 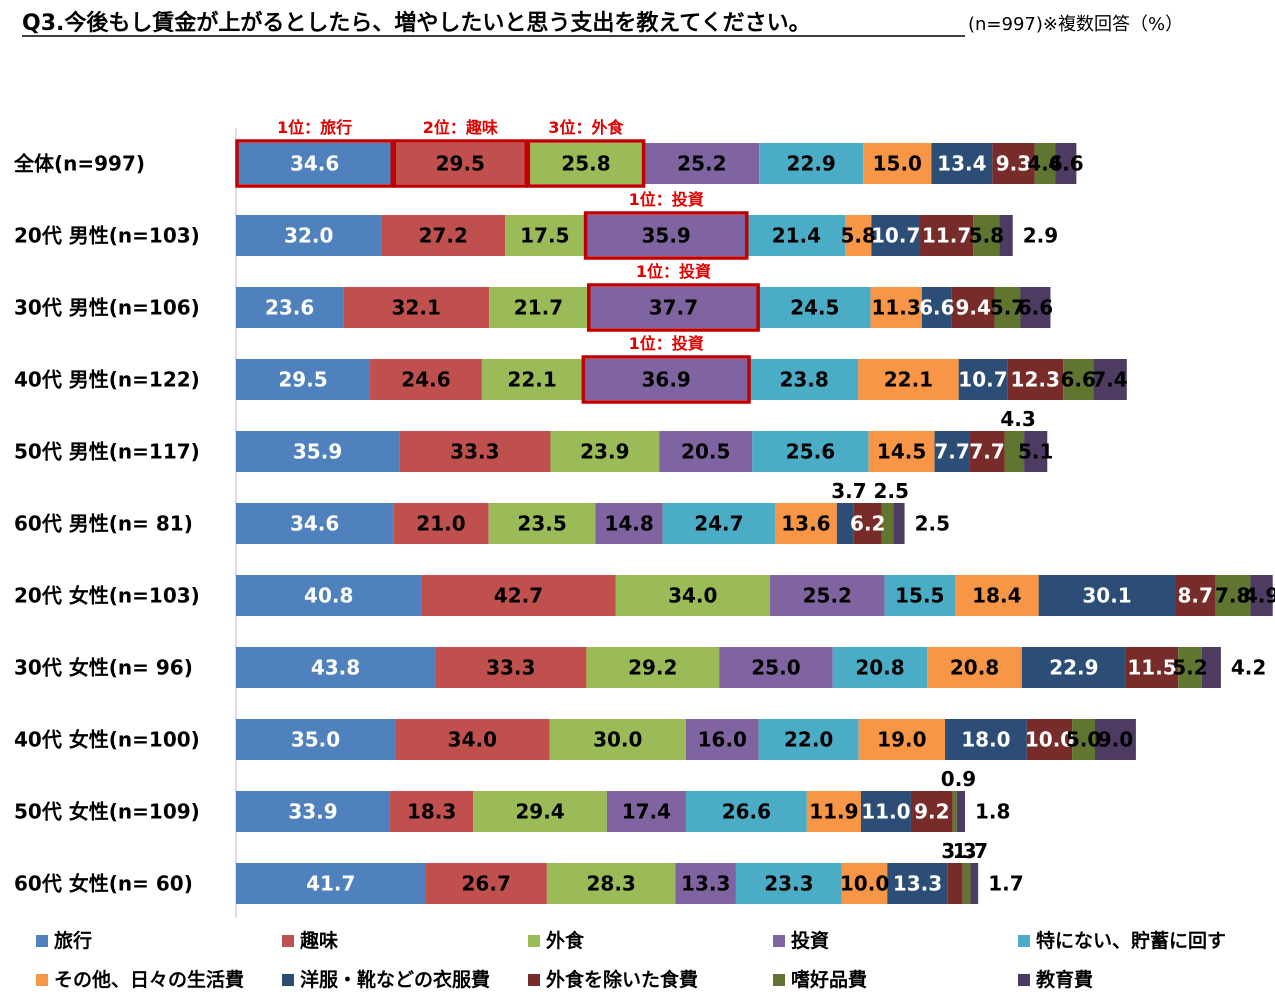 What do you see at coordinates (1195, 596) in the screenshot?
I see `data-label: 8.7` at bounding box center [1195, 596].